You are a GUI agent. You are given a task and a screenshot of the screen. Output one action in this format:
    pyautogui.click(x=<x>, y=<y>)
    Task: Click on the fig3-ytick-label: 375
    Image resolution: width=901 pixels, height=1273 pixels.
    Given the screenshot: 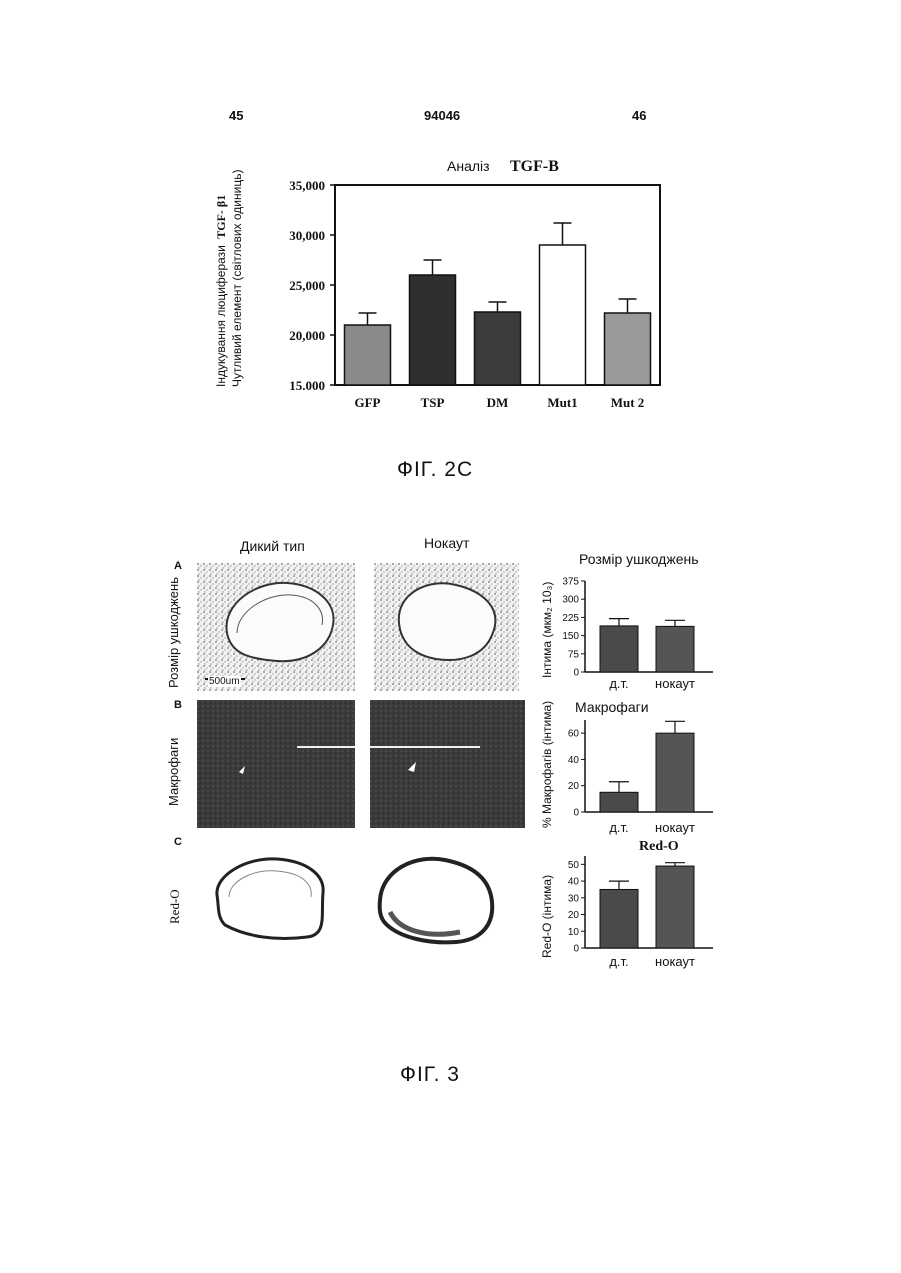 What is the action you would take?
    pyautogui.click(x=570, y=582)
    